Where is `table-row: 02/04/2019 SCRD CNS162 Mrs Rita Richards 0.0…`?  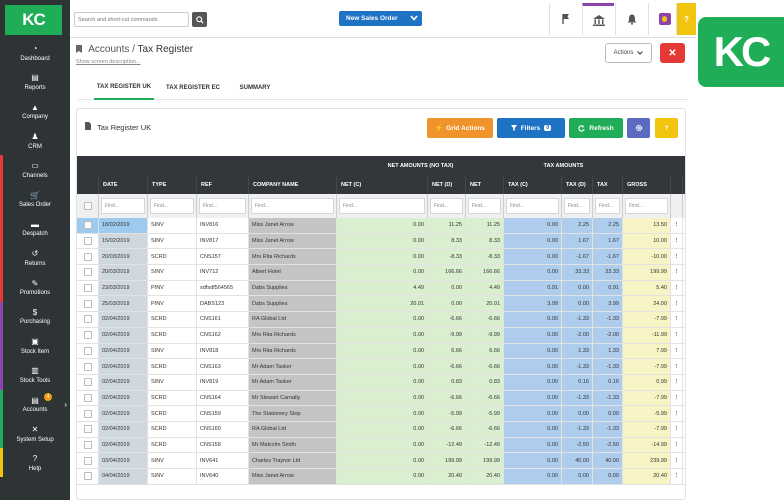
table-row: 02/04/2019 SCRD CNS162 Mrs Rita Richards 0.0… is located at coordinates (381, 335).